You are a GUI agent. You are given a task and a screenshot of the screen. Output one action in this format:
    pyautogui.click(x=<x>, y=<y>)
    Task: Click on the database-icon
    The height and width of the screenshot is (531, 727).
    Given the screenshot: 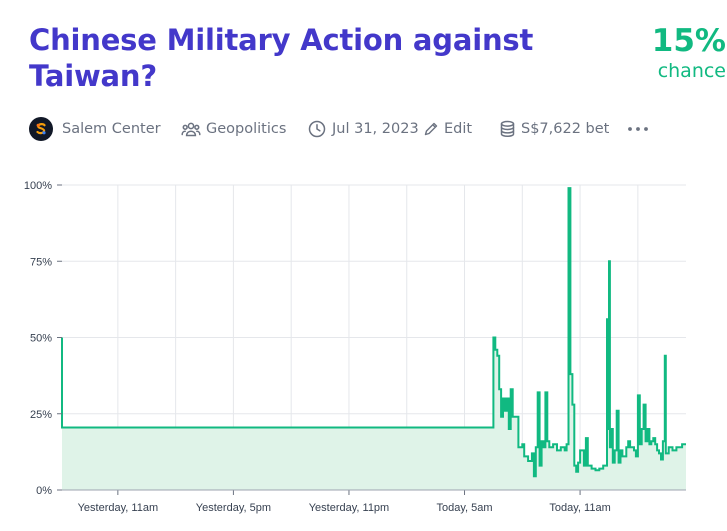 What is the action you would take?
    pyautogui.click(x=507, y=129)
    